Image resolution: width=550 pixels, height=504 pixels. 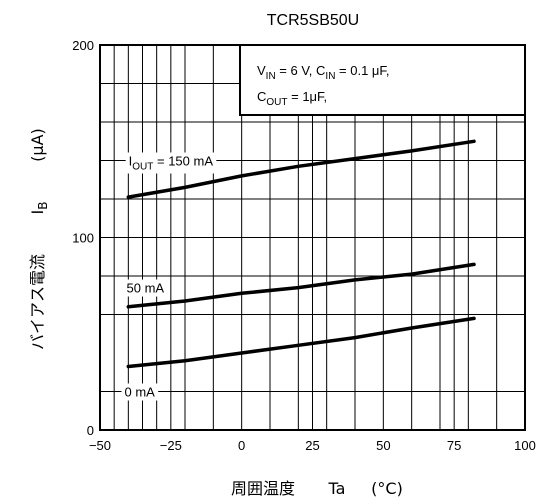 What do you see at coordinates (90, 430) in the screenshot?
I see `y-tick-label: 0` at bounding box center [90, 430].